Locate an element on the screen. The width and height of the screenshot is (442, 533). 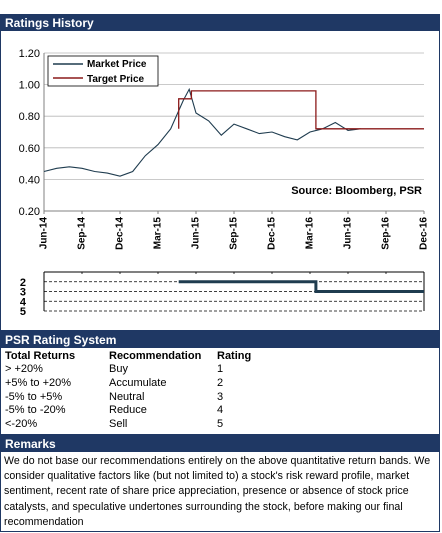
cell-recommendation: Reduce is located at coordinates (128, 410).